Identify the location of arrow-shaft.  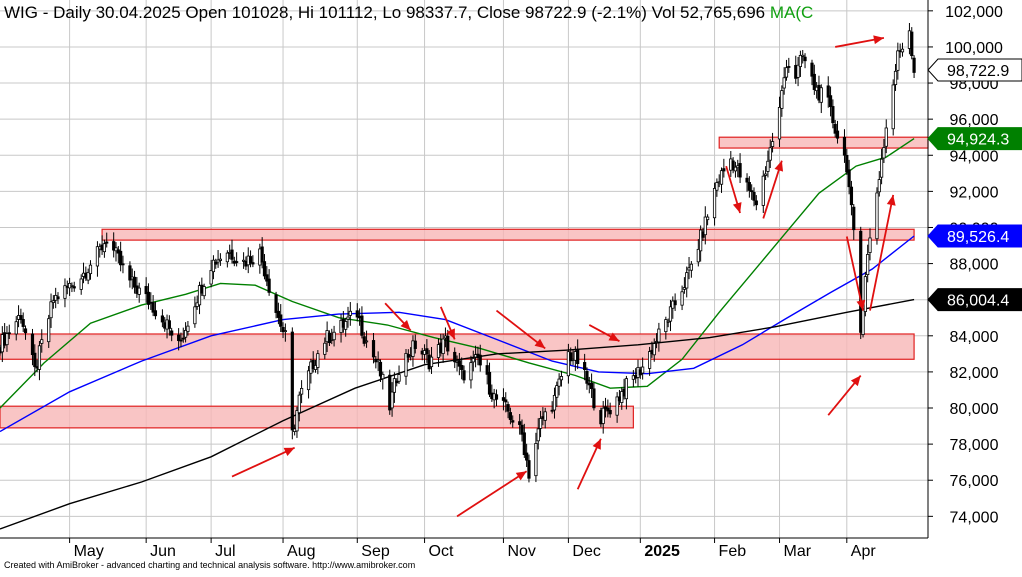
(492, 494).